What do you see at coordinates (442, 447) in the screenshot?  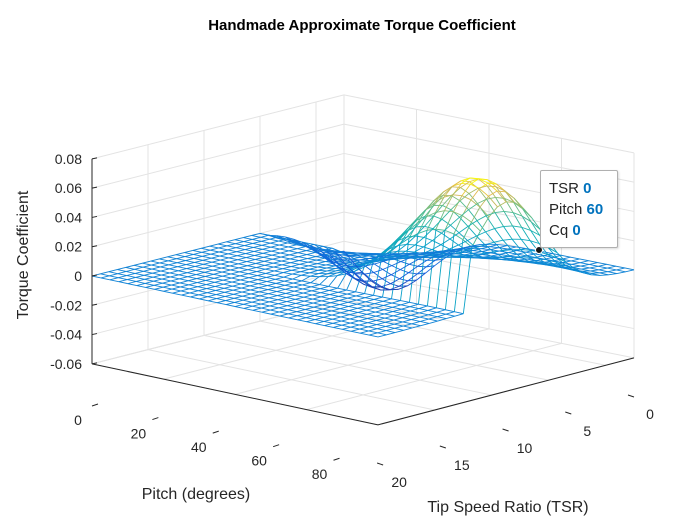 I see `x-tick` at bounding box center [442, 447].